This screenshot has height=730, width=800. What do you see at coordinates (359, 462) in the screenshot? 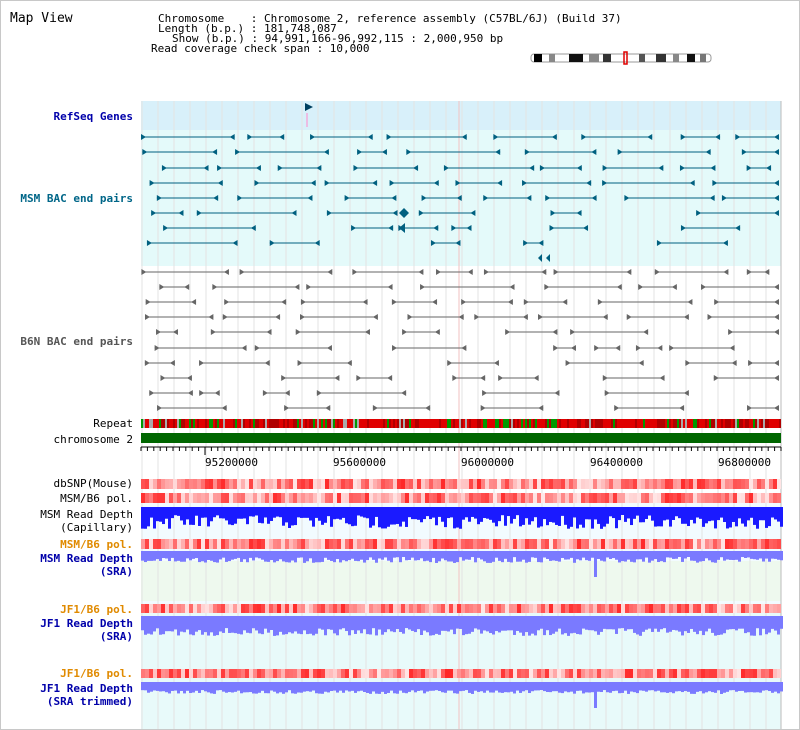
I see `axis-tick-label: 95600000` at bounding box center [359, 462].